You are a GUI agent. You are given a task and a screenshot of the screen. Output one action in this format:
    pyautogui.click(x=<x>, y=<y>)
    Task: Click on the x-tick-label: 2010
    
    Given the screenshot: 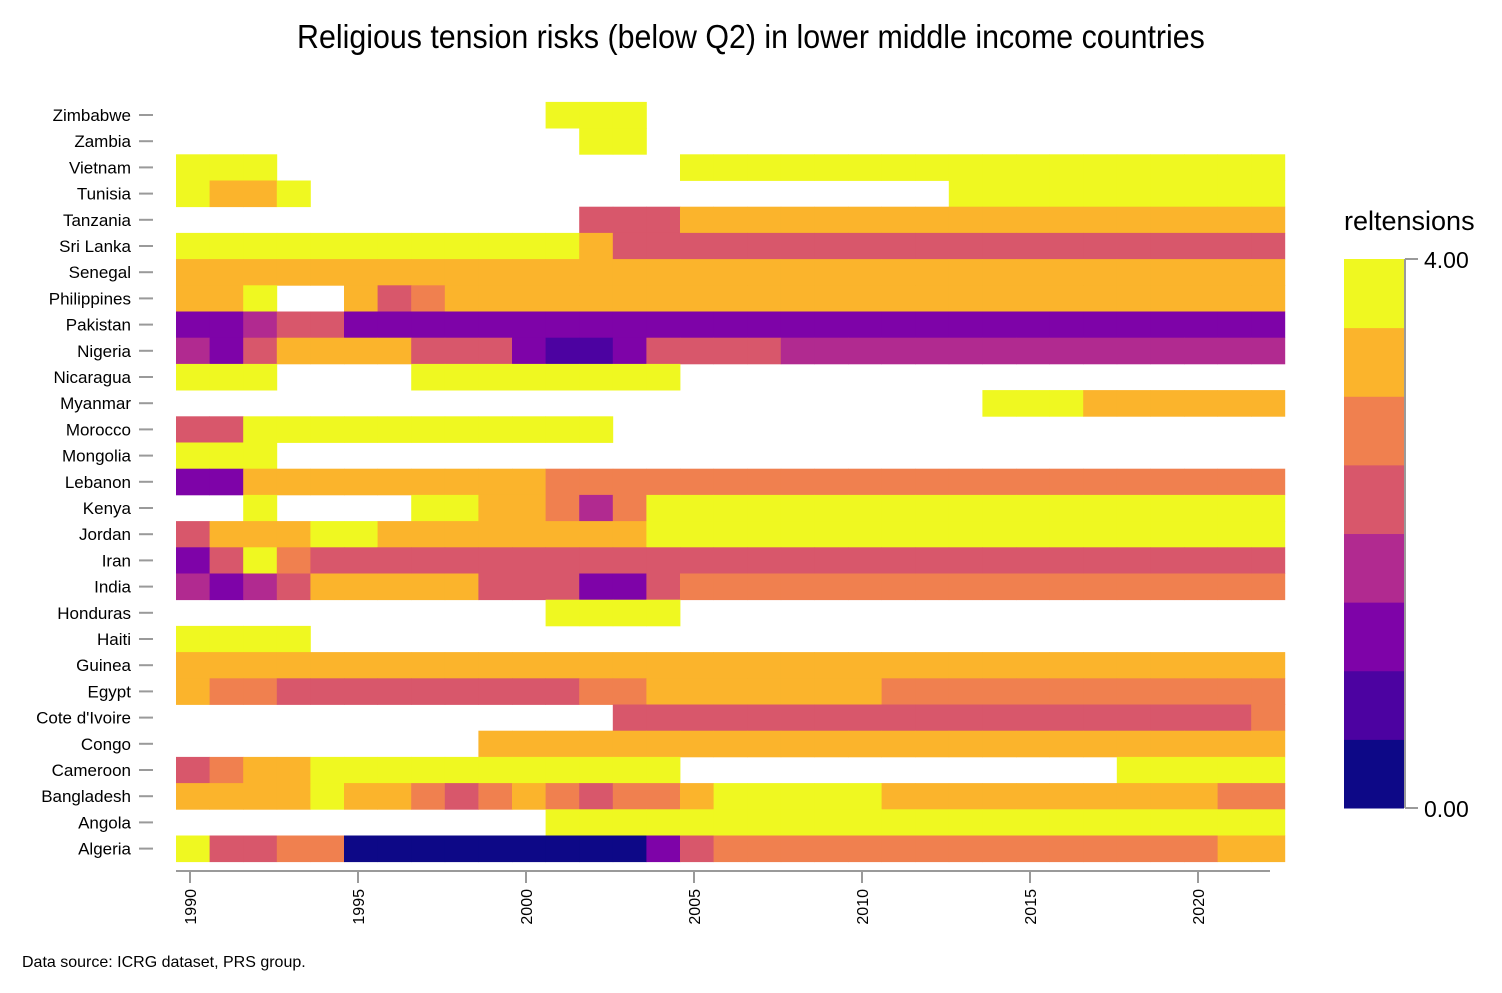 What is the action you would take?
    pyautogui.click(x=863, y=907)
    